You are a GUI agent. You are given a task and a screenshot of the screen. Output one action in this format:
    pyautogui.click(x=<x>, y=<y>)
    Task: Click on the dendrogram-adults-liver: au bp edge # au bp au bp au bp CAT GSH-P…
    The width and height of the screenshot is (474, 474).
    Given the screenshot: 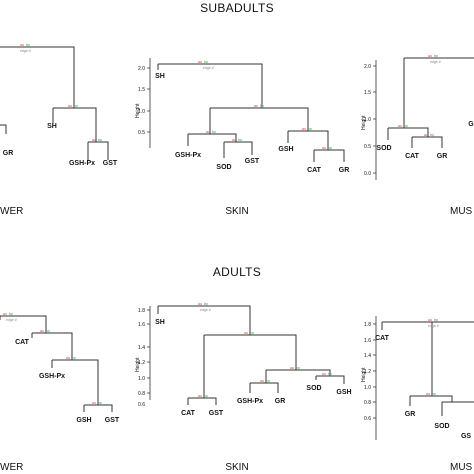 What is the action you would take?
    pyautogui.click(x=60, y=368)
    